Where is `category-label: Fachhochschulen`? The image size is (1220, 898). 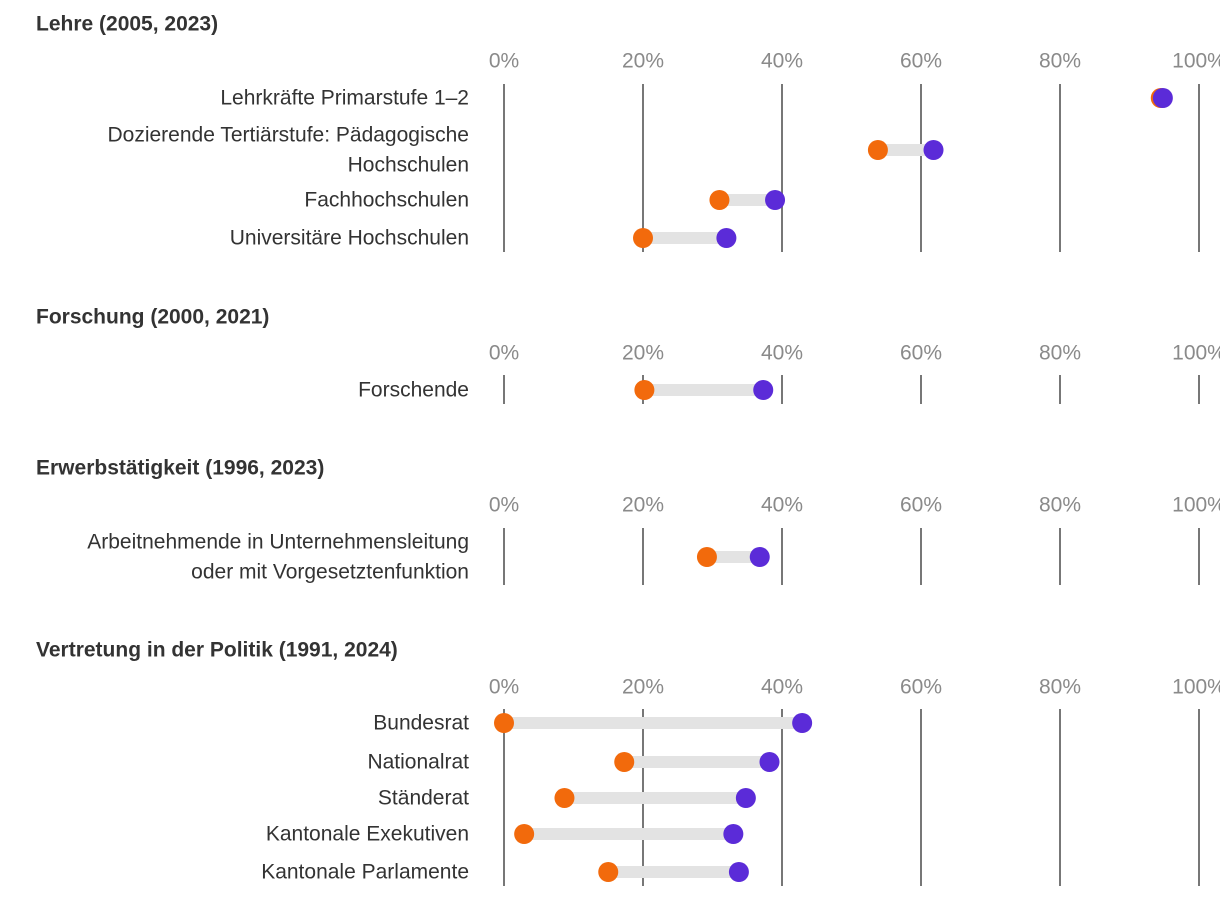
category-label: Fachhochschulen is located at coordinates (386, 200).